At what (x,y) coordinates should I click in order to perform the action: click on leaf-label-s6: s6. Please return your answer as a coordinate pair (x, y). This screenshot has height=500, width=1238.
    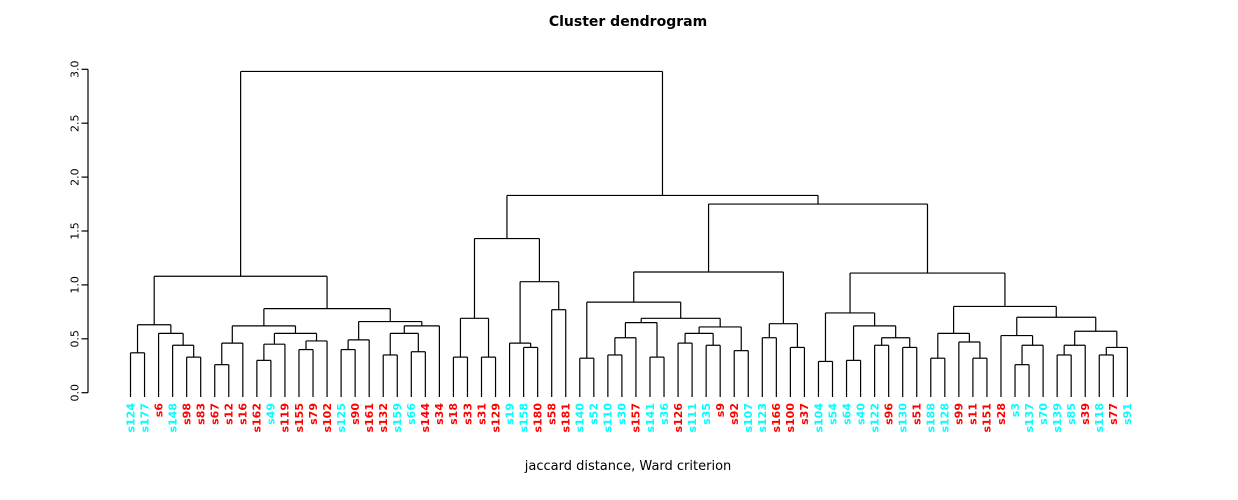
    Looking at the image, I should click on (158, 410).